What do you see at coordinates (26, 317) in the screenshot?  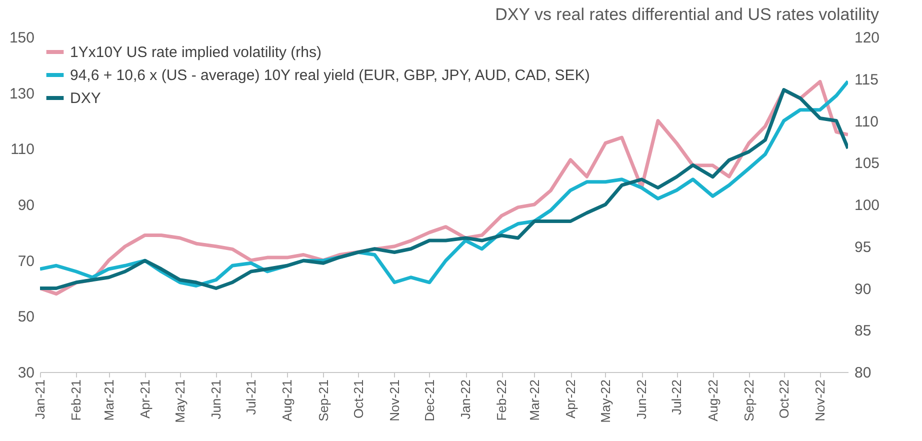 I see `y-tick-label: 50` at bounding box center [26, 317].